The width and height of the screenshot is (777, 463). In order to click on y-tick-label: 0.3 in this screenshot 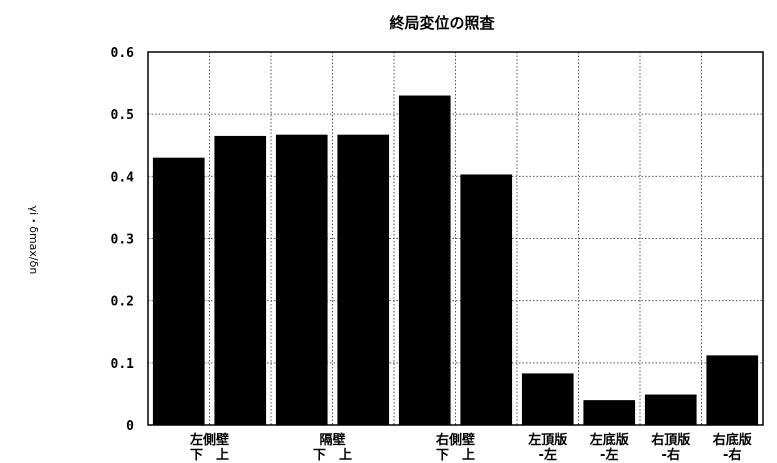, I will do `click(122, 240)`.